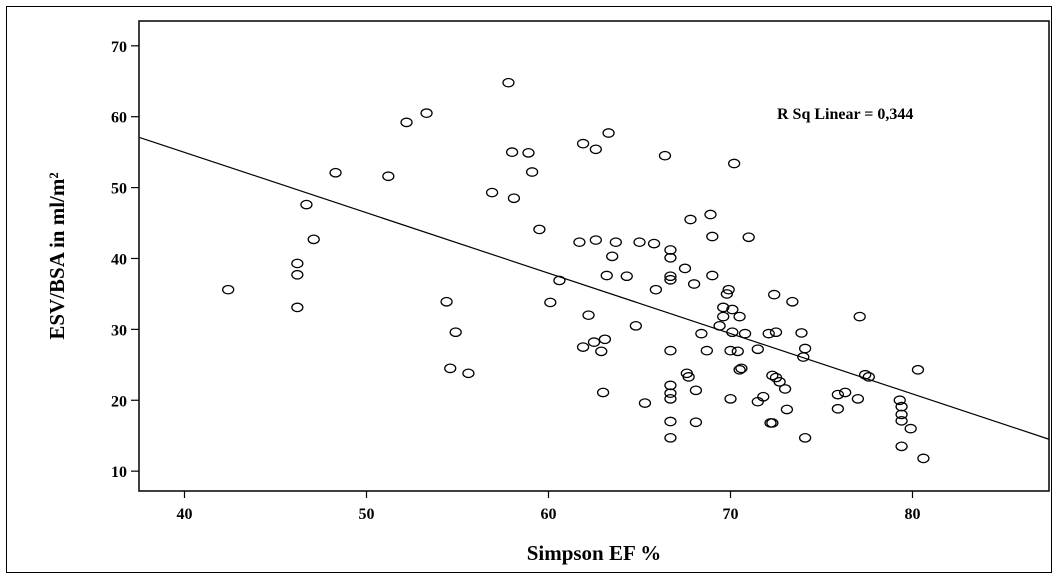  I want to click on y-axis-label: ESV/BSA in ml/m², so click(57, 255).